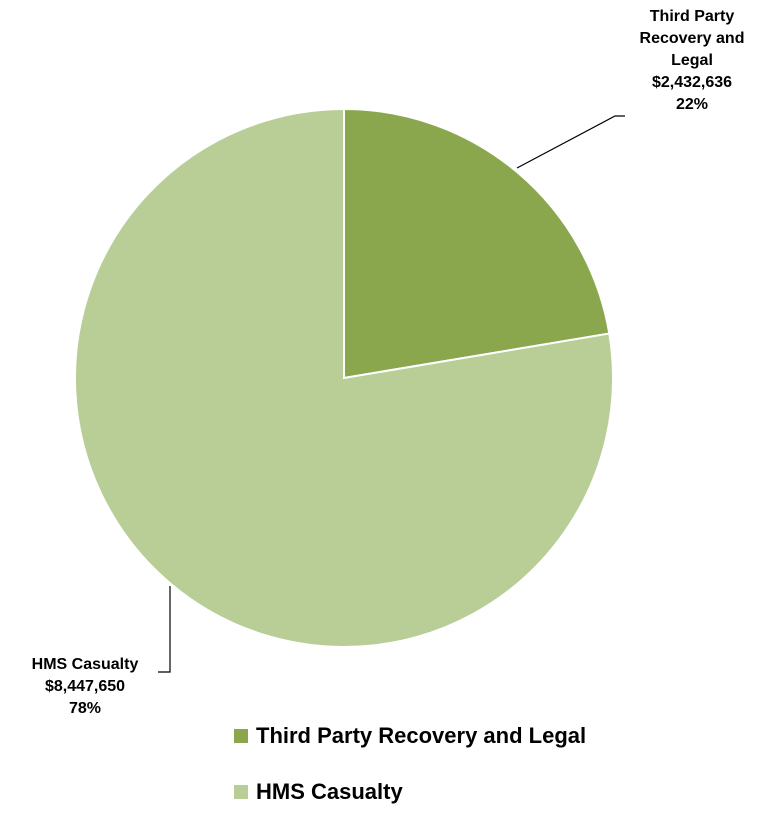 The image size is (774, 832). I want to click on legend-label-hms-casualty: HMS Casualty, so click(329, 791).